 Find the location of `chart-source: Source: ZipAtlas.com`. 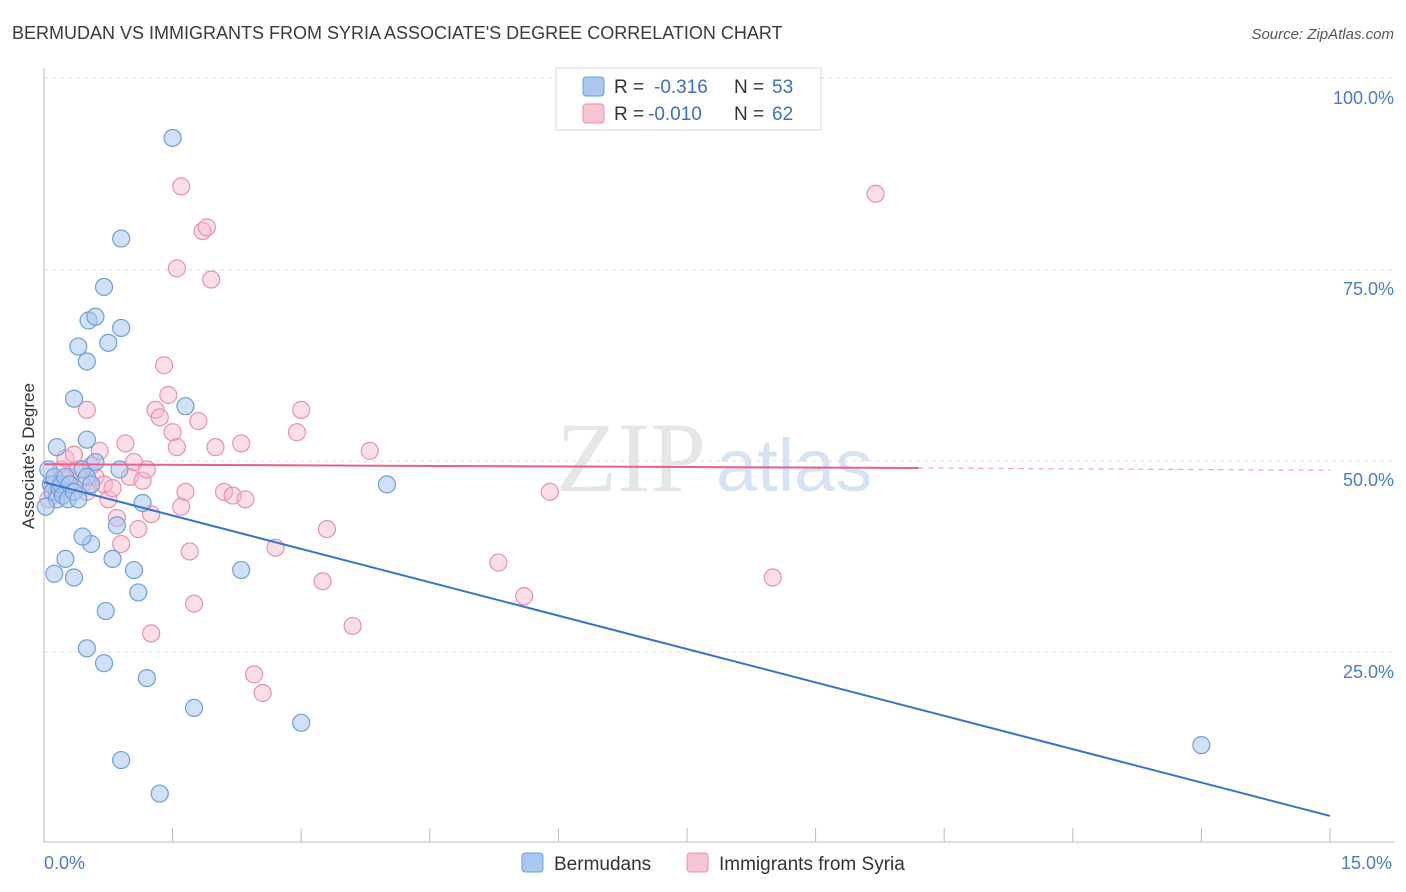

chart-source: Source: ZipAtlas.com is located at coordinates (1322, 34).